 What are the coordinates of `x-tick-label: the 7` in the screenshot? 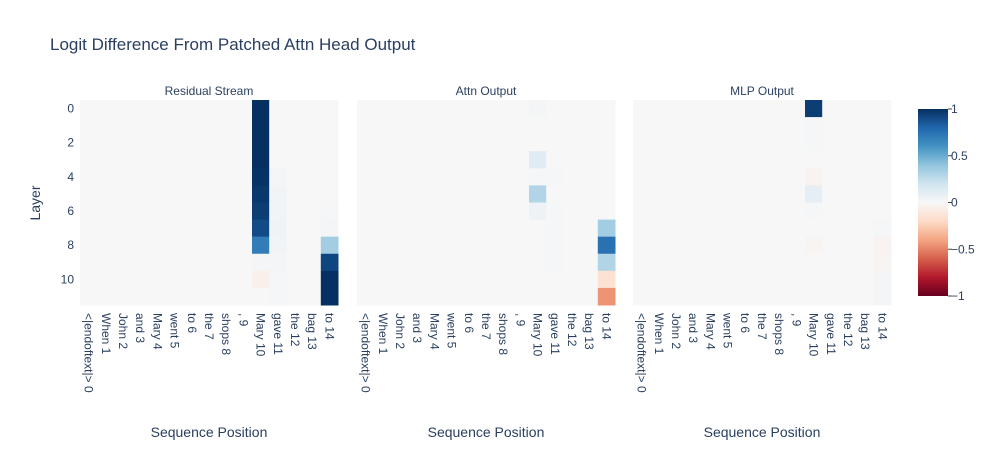 It's located at (209, 326).